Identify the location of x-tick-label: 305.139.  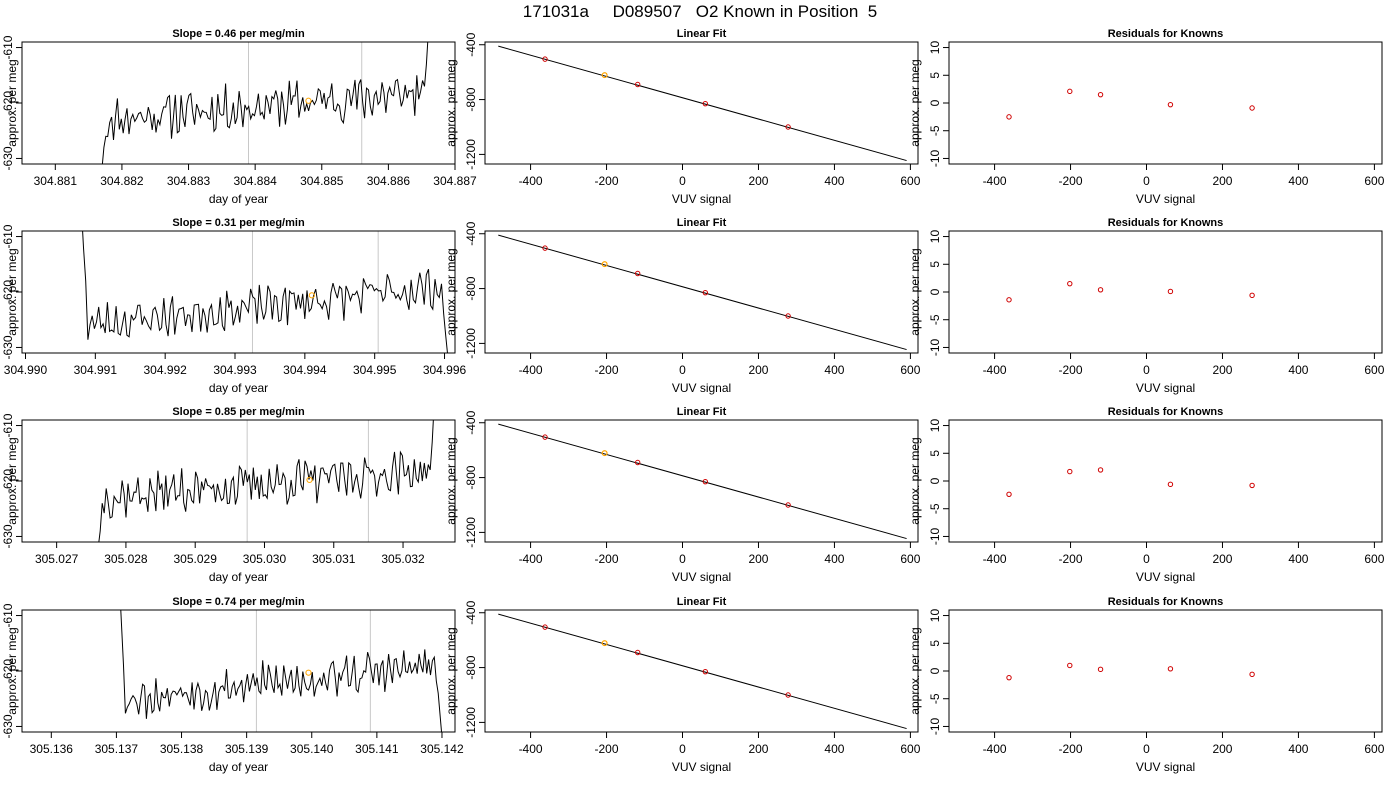
(247, 749).